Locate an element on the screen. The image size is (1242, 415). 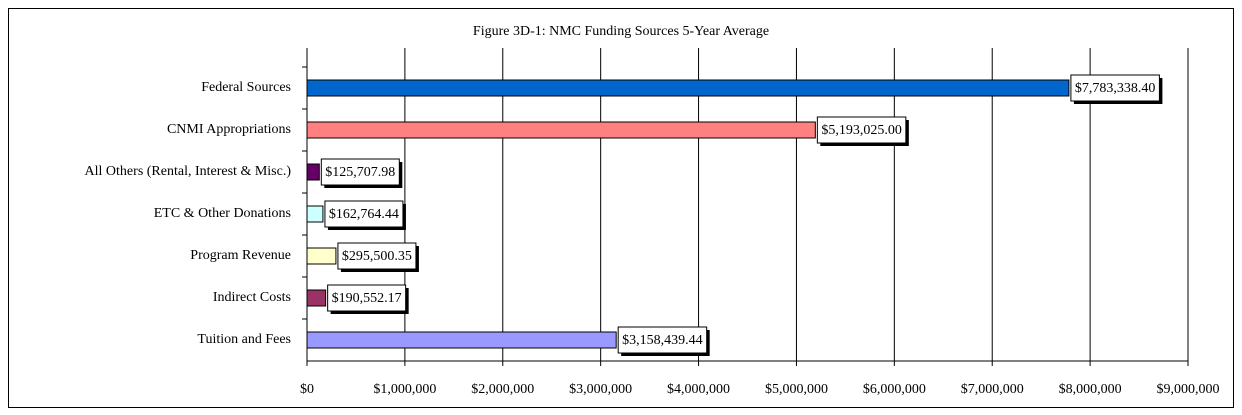
y-tick-label: Tuition and Fees is located at coordinates (244, 339).